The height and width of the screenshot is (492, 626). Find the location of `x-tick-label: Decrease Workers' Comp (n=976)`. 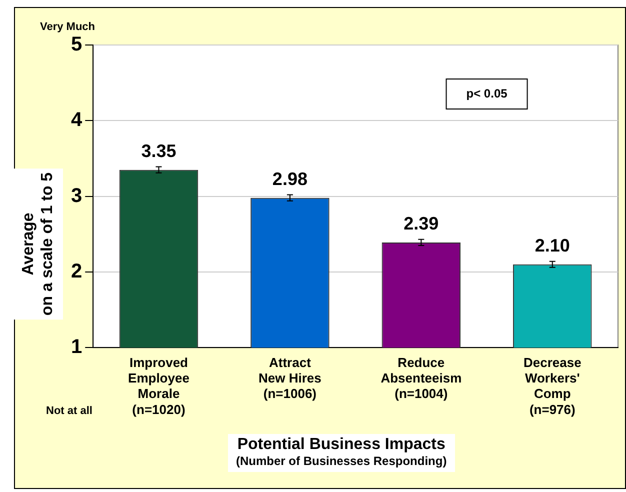

x-tick-label: Decrease Workers' Comp (n=976) is located at coordinates (552, 385).